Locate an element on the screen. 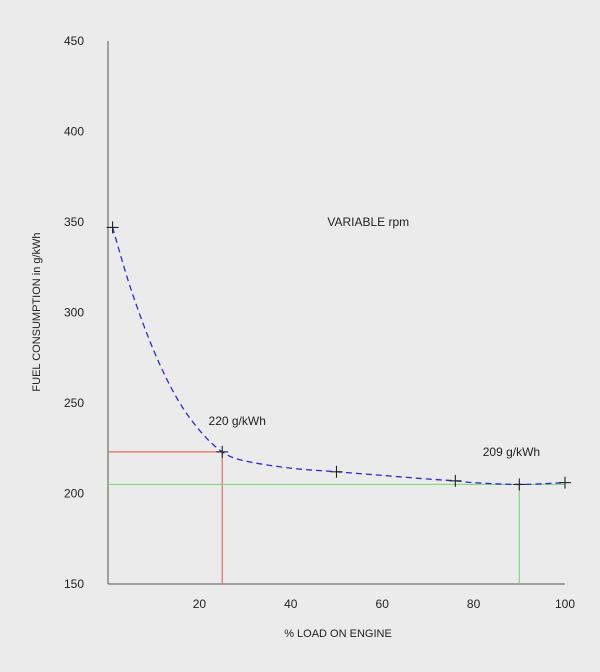 Image resolution: width=600 pixels, height=672 pixels. y-tick-label: 350 is located at coordinates (74, 222).